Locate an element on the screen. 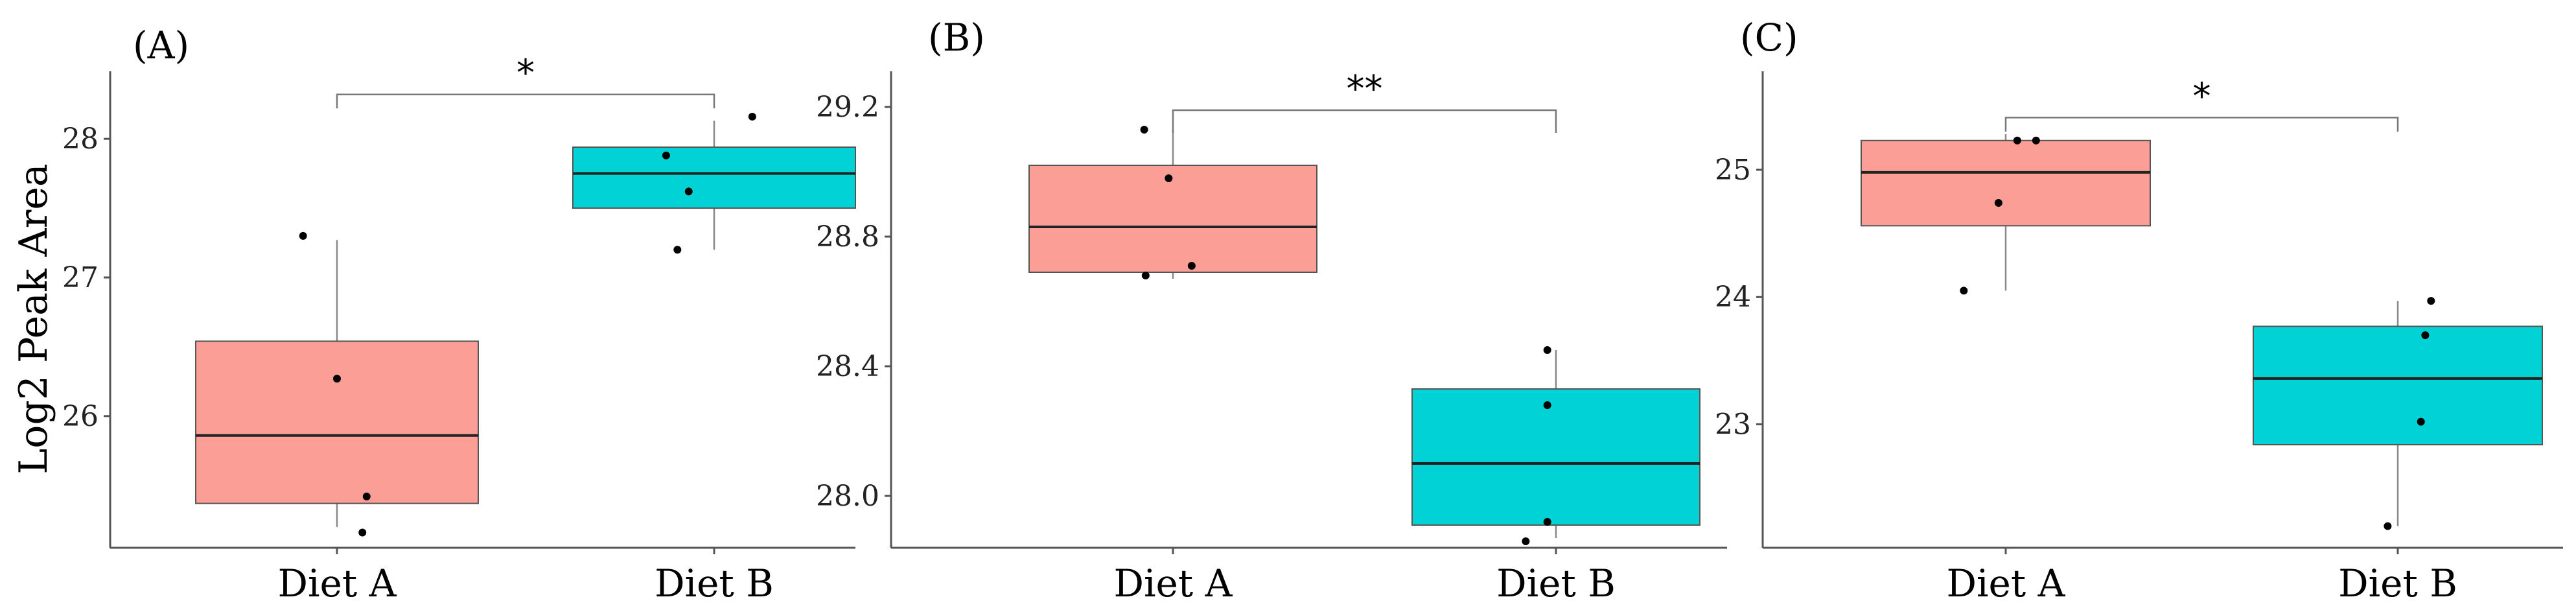 This screenshot has height=610, width=2576. significance-label: ** is located at coordinates (1365, 89).